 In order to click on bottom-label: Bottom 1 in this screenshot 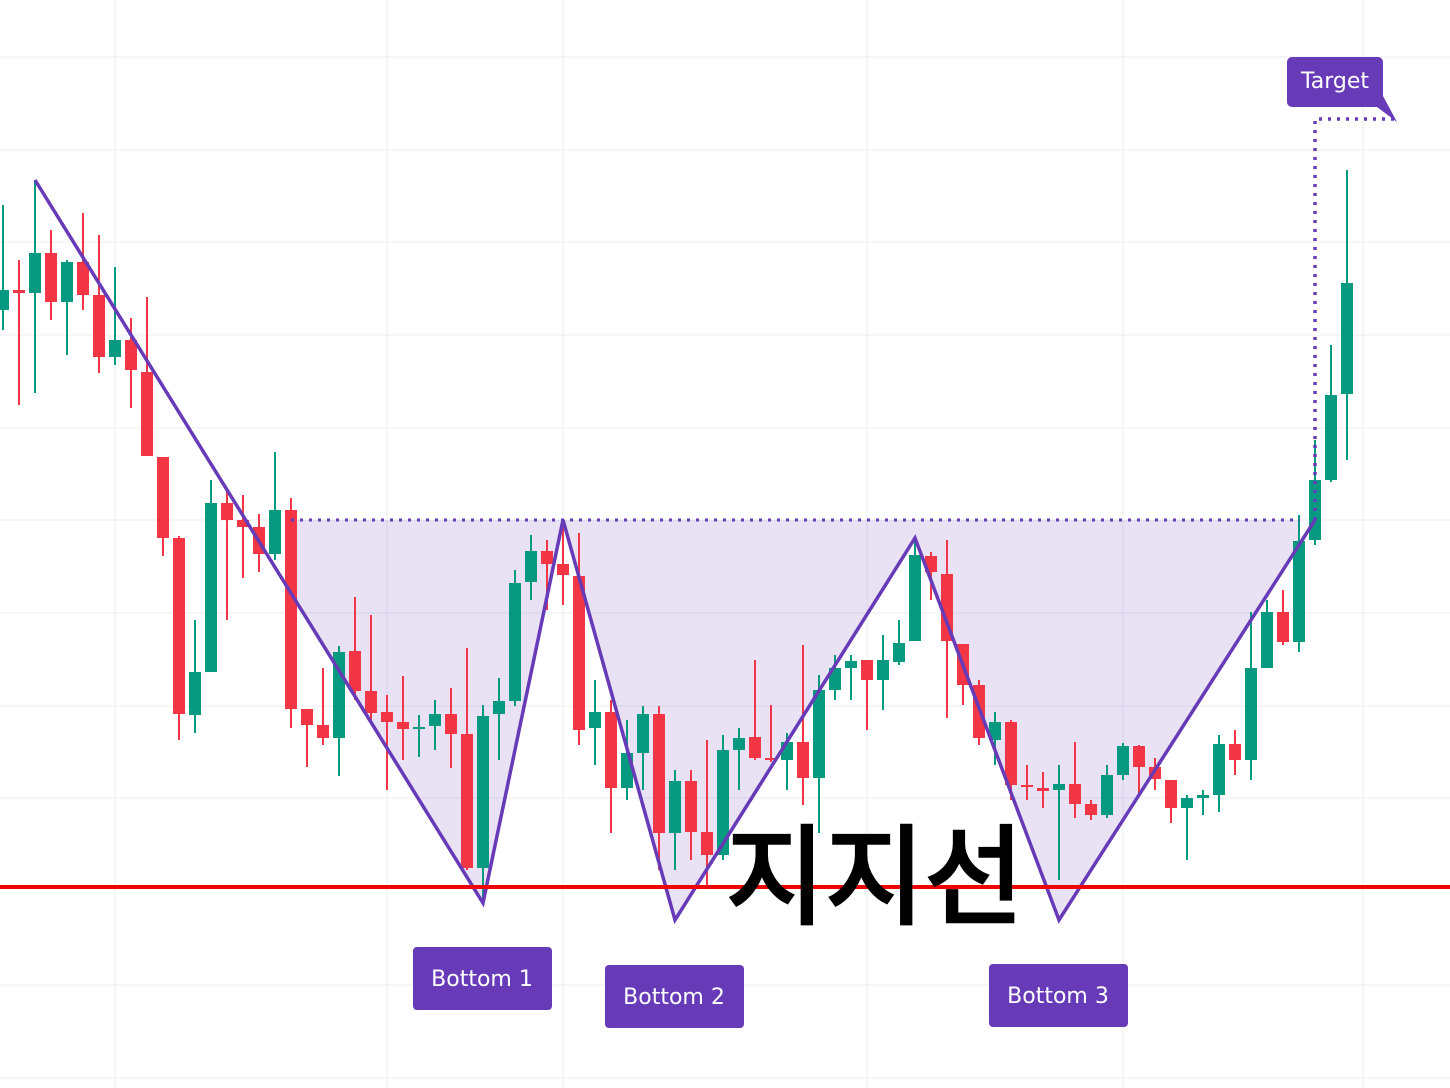, I will do `click(482, 979)`.